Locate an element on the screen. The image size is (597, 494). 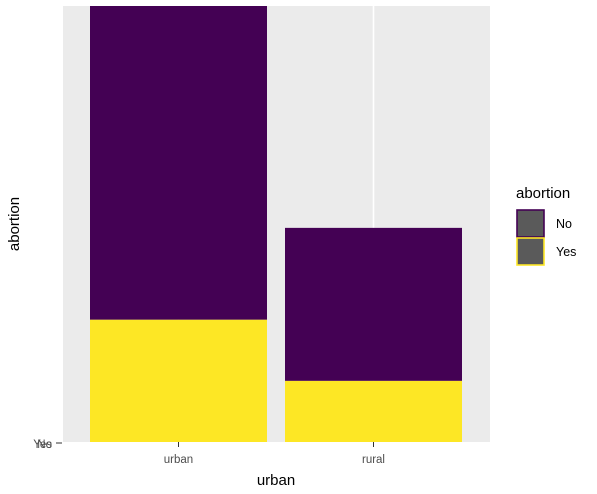
y-tick-label-no: No is located at coordinates (44, 445).